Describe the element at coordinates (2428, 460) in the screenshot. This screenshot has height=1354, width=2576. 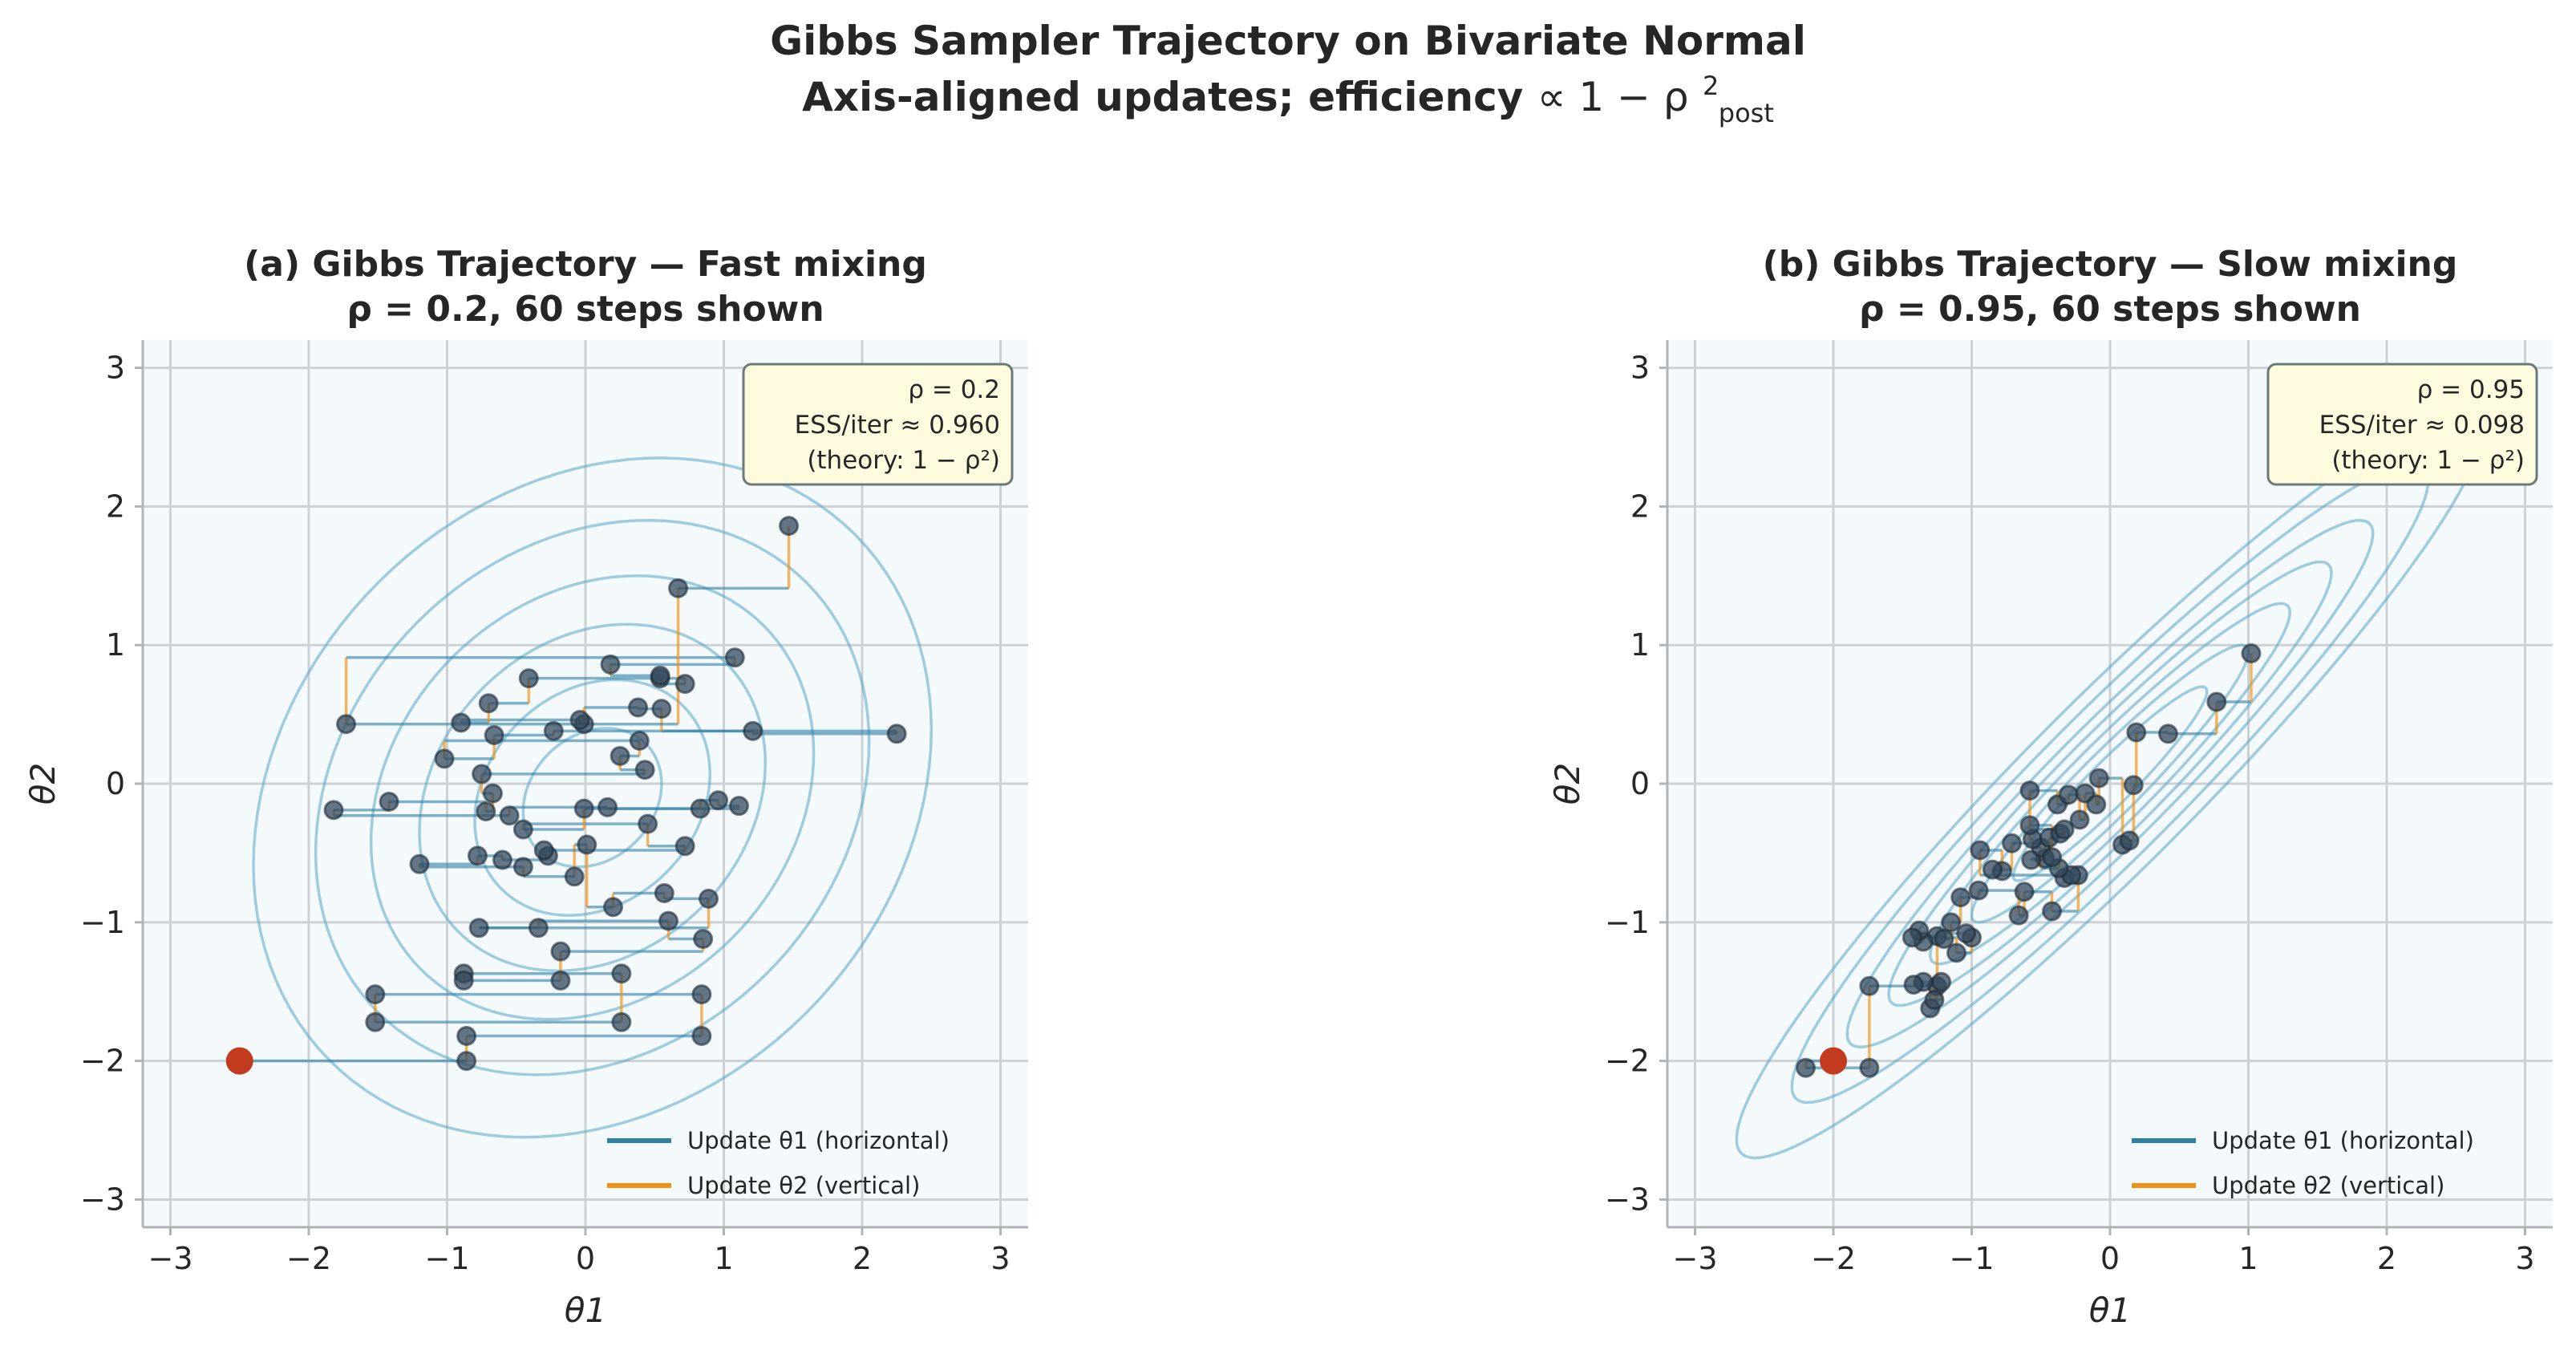
I see `annotation-line: (theory: 1 − ρ²)` at that location.